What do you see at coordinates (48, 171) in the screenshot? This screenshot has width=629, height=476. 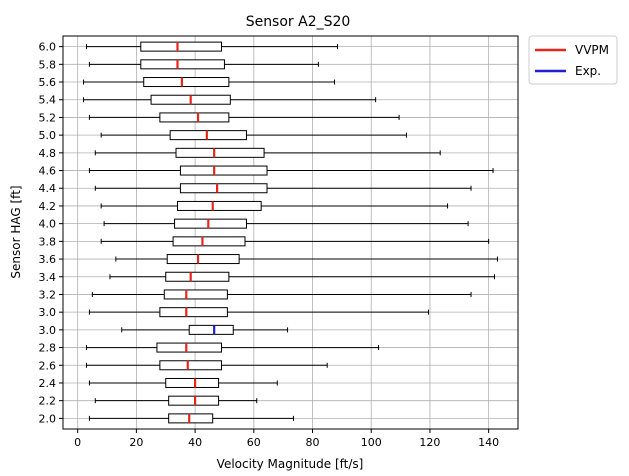 I see `y-tick-label: 4.6` at bounding box center [48, 171].